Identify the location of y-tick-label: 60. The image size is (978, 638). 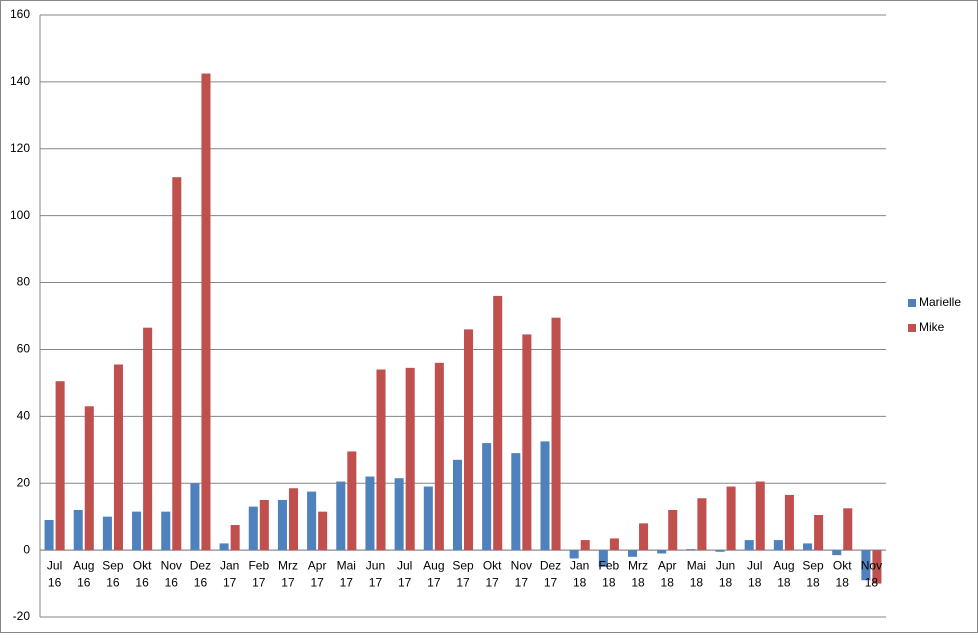
(24, 349).